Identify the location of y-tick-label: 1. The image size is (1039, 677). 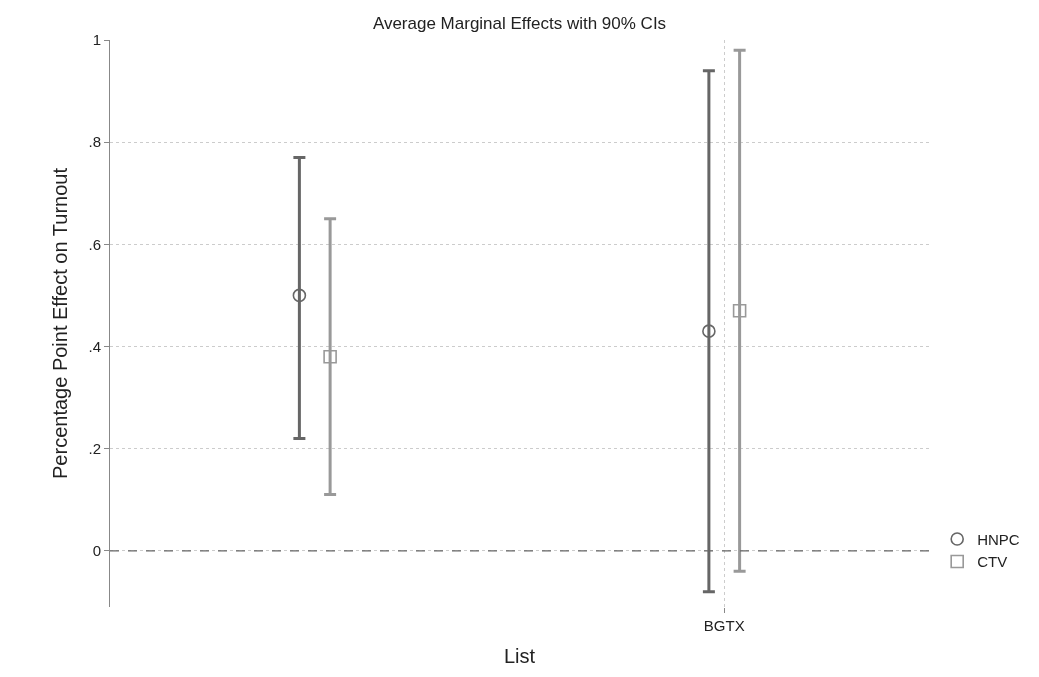
(96, 40).